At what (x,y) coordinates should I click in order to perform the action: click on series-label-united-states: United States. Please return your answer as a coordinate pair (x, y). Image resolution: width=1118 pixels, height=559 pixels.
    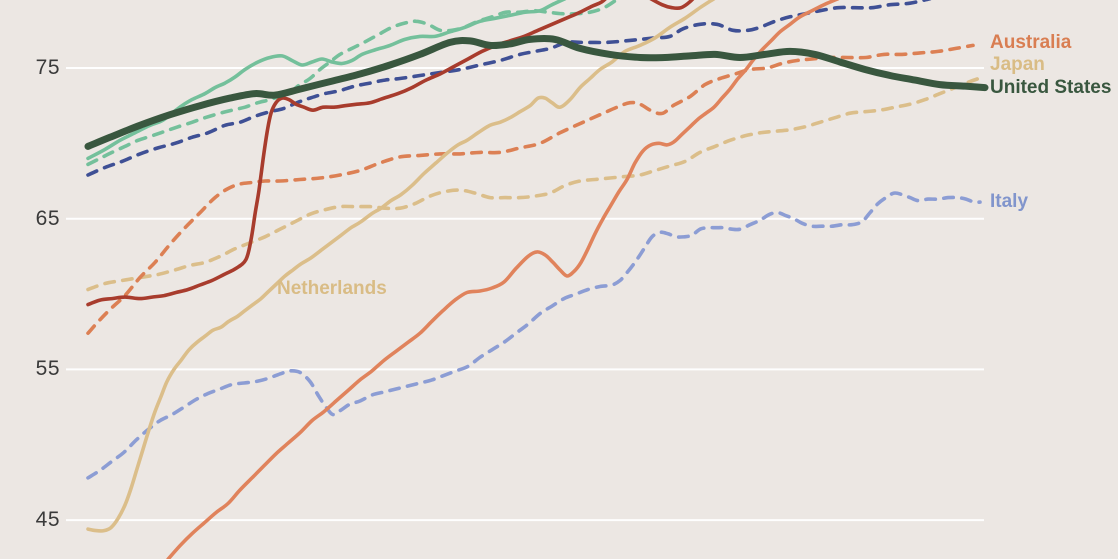
    Looking at the image, I should click on (1051, 87).